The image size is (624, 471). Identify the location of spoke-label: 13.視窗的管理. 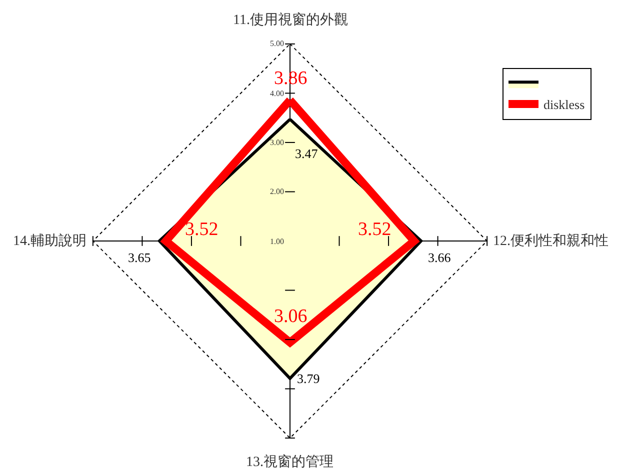
(290, 462).